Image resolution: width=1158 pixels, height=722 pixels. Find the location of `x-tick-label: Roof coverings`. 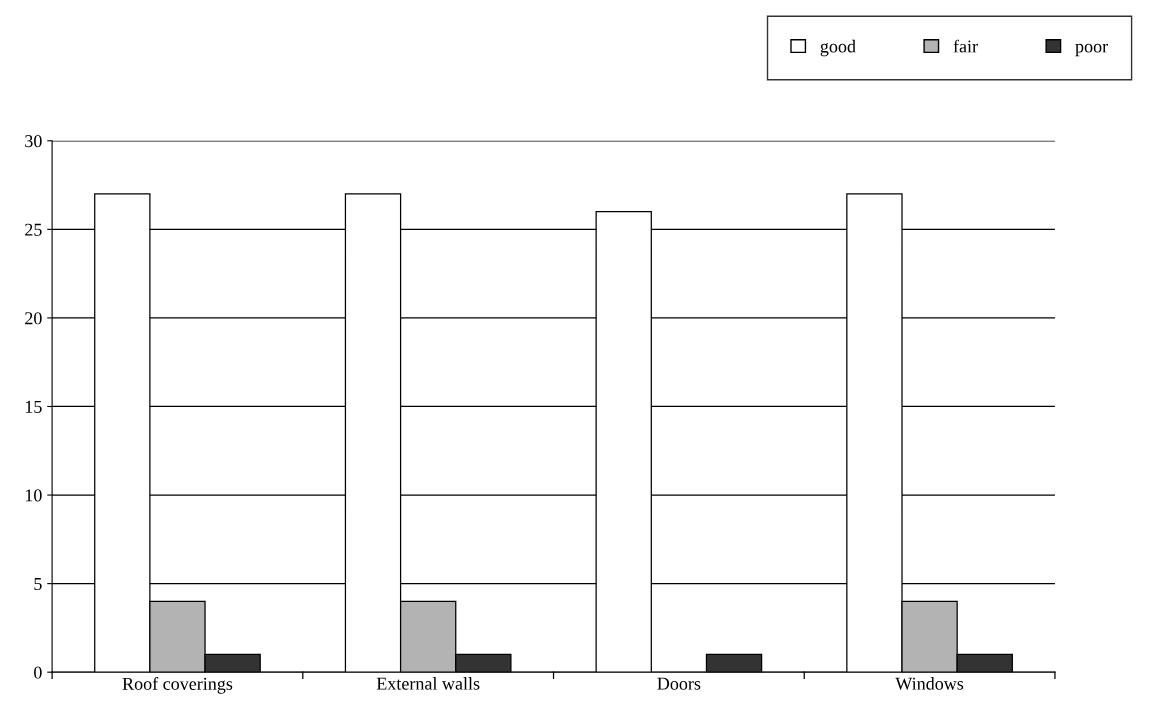

x-tick-label: Roof coverings is located at coordinates (177, 685).